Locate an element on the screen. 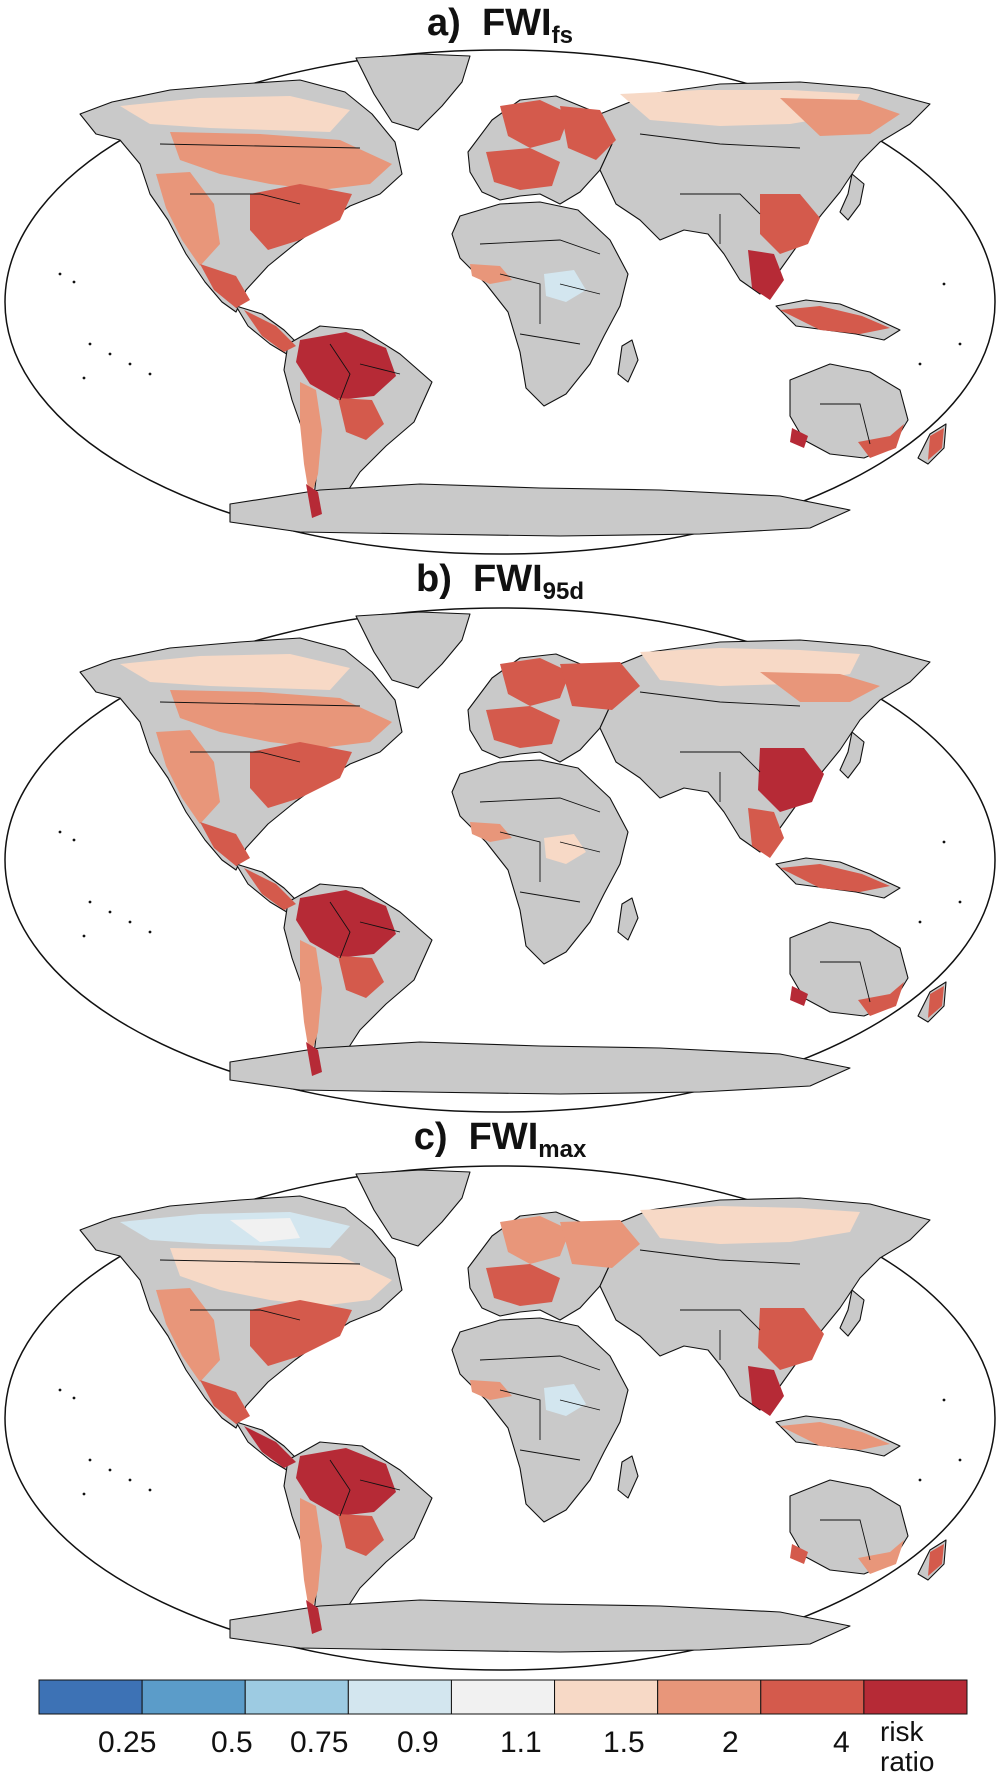 The width and height of the screenshot is (1000, 1789). panel-c-title-sub: max is located at coordinates (562, 1149).